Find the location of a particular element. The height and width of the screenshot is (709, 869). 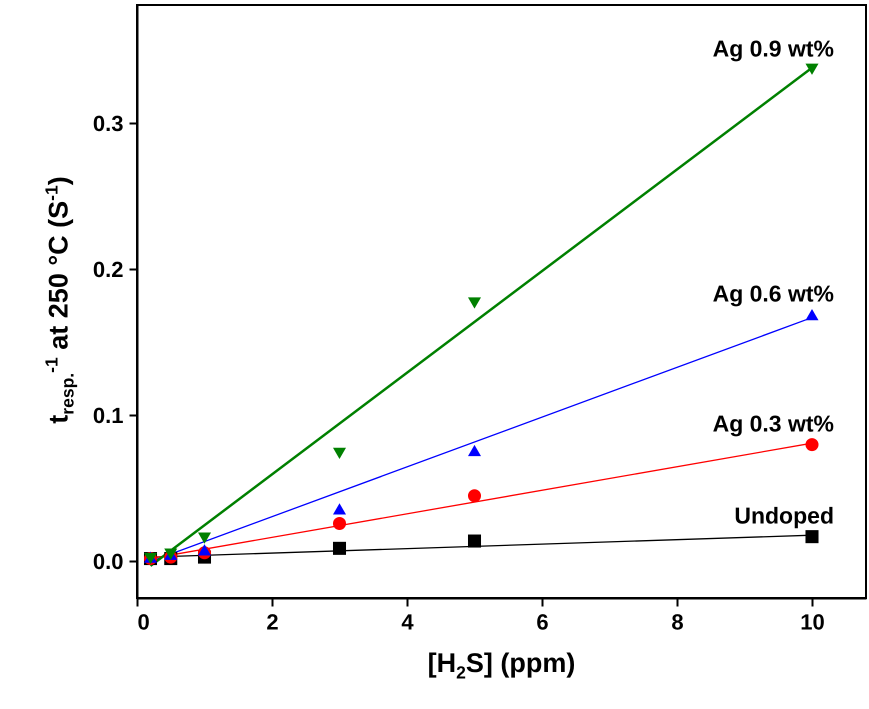

x-tick-label: 10 is located at coordinates (812, 622).